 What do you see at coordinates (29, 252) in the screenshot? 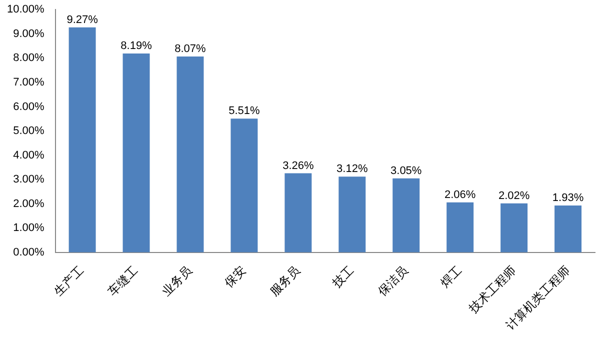
I see `y-tick-label: 0.00%` at bounding box center [29, 252].